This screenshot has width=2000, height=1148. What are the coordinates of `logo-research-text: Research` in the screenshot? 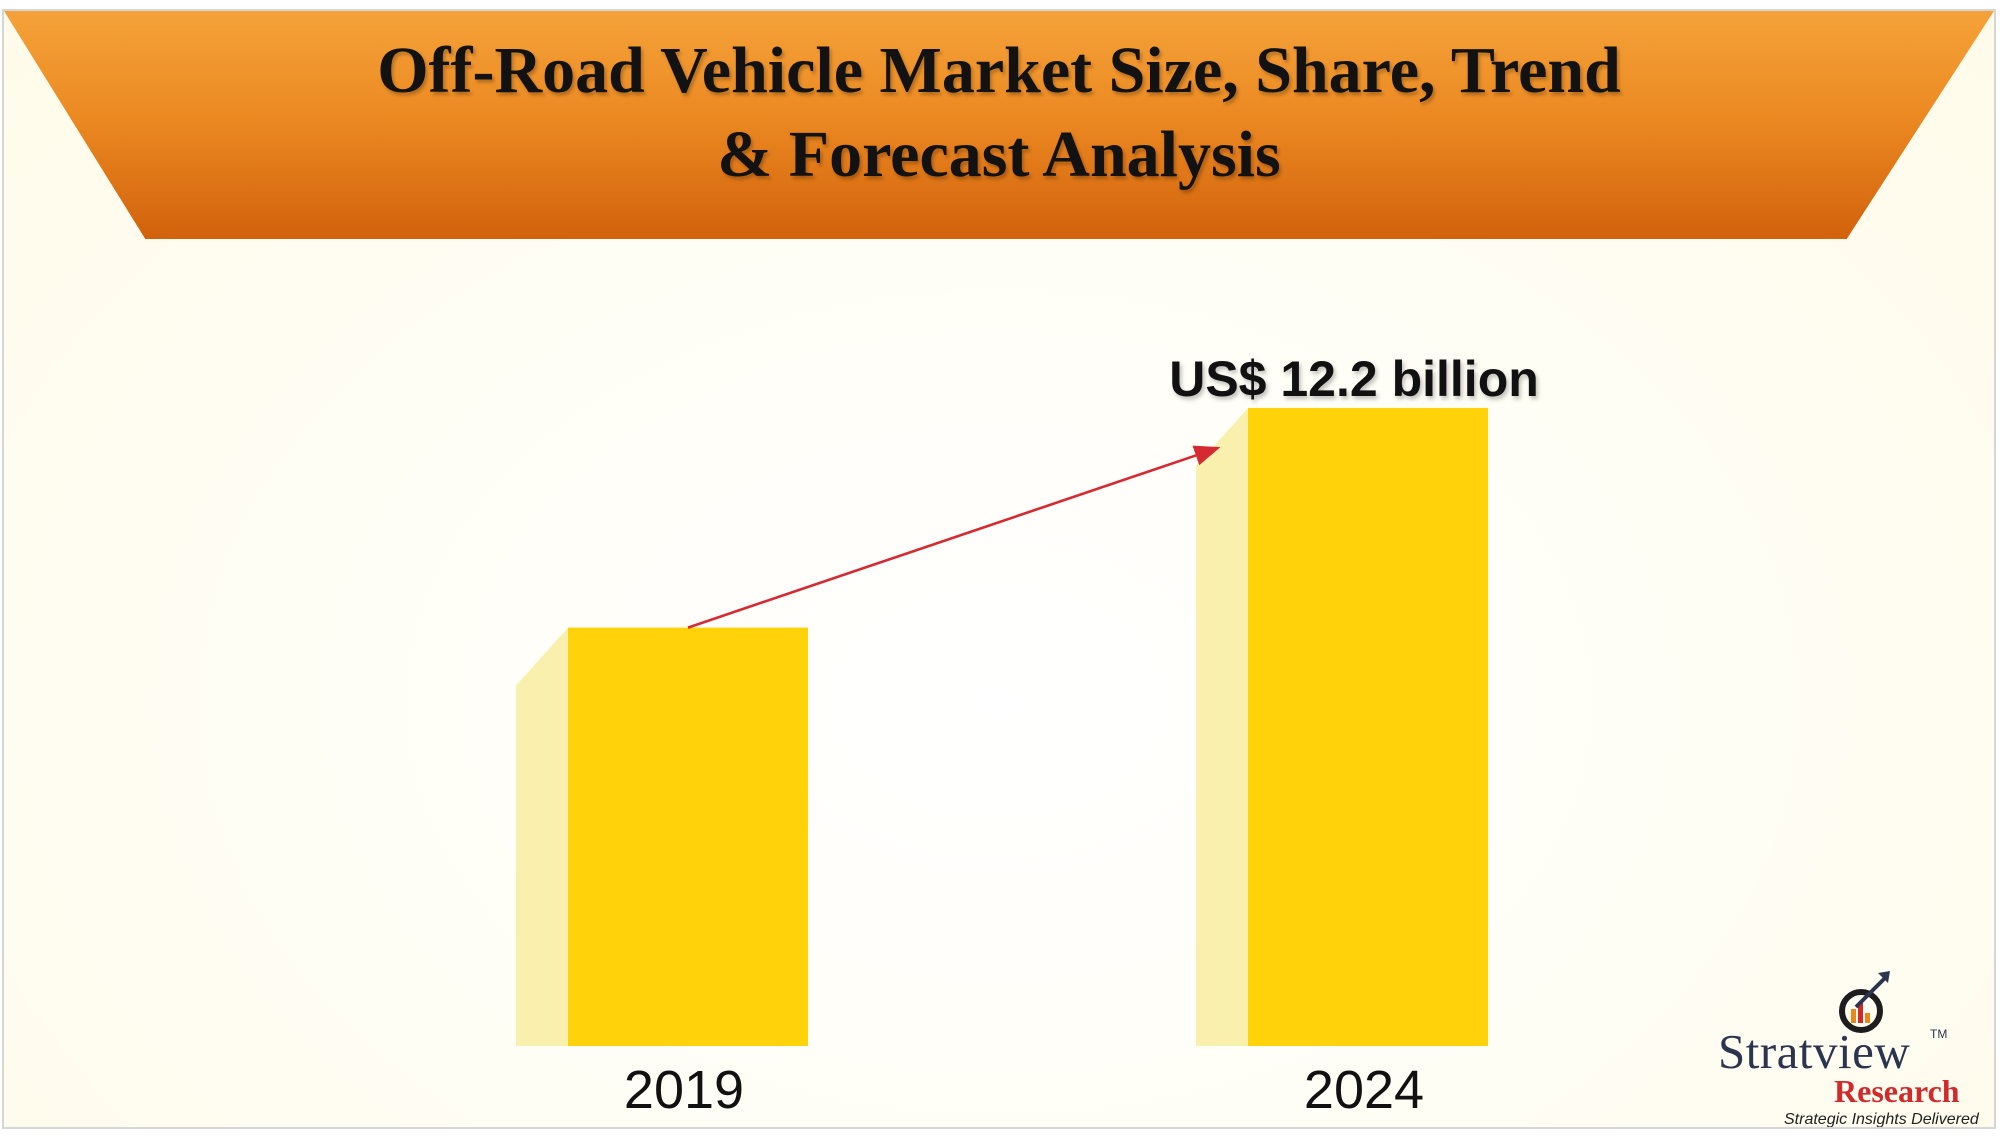 It's located at (1897, 1091).